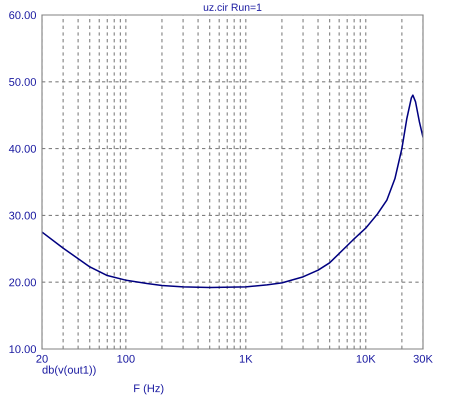 This screenshot has width=451, height=398. What do you see at coordinates (22, 216) in the screenshot?
I see `y-tick-label: 30.00` at bounding box center [22, 216].